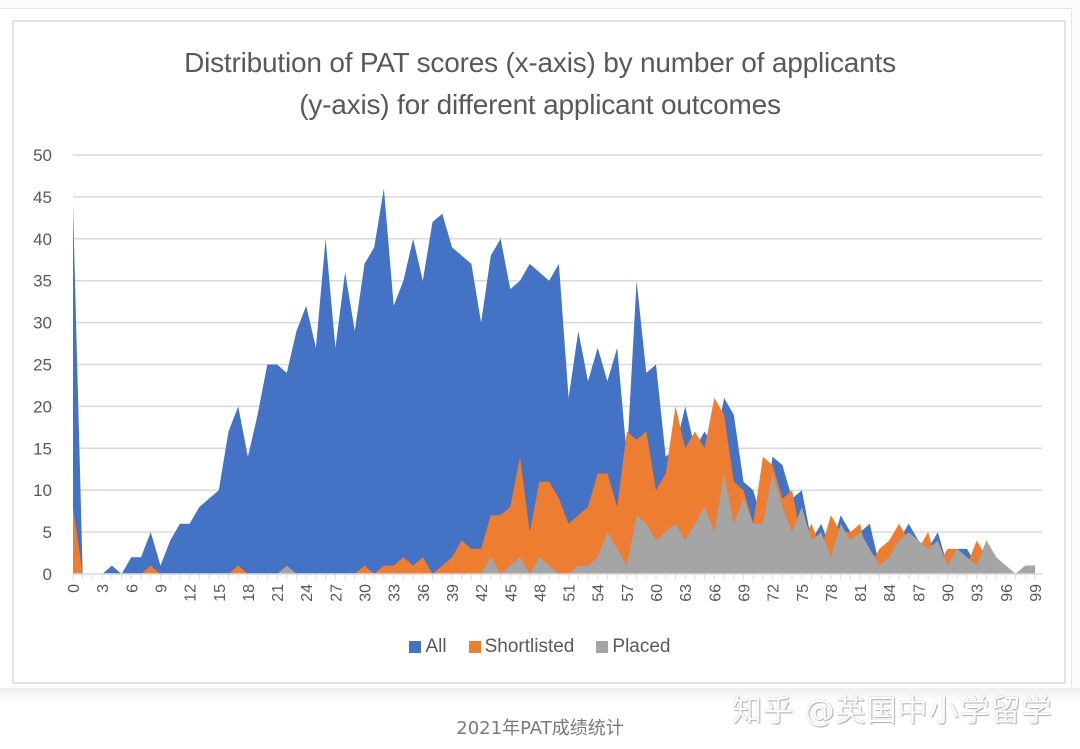  What do you see at coordinates (453, 593) in the screenshot?
I see `x-tick-label: 39` at bounding box center [453, 593].